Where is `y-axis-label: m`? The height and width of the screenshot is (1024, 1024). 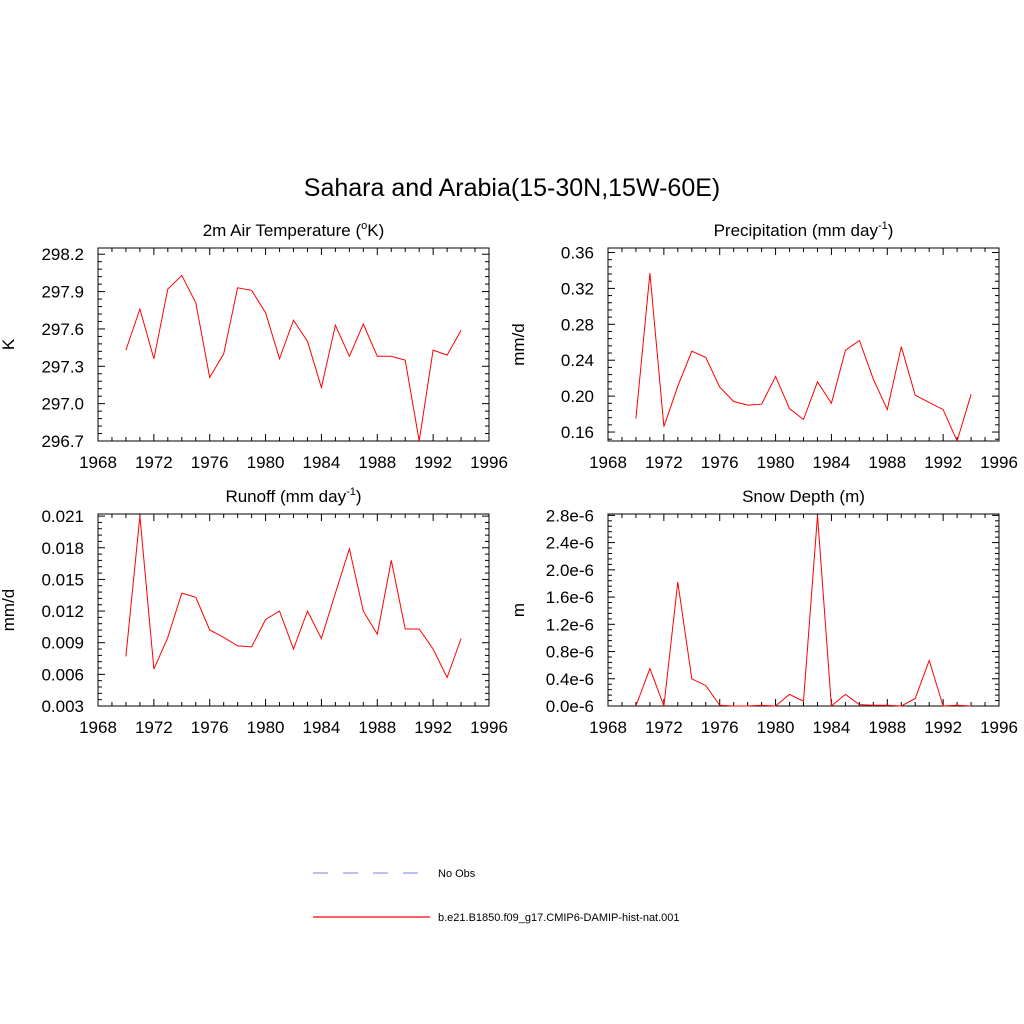
y-axis-label: m is located at coordinates (518, 610).